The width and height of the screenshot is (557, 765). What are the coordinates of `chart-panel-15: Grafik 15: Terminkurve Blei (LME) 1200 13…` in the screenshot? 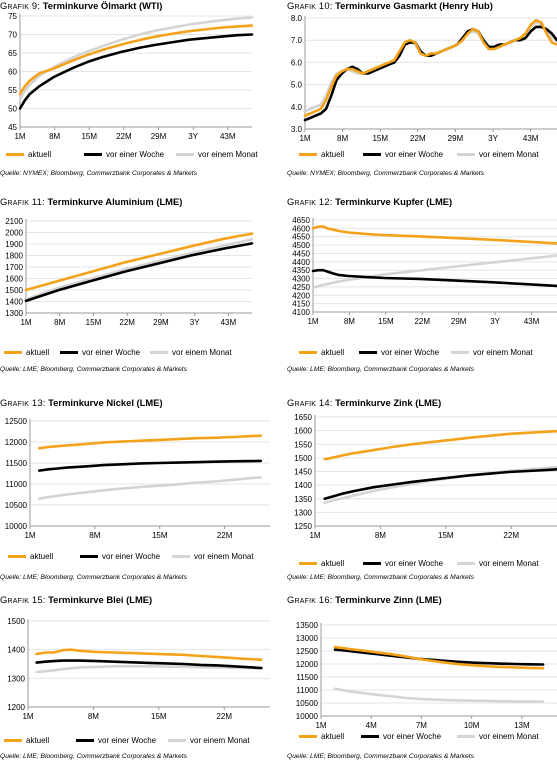 It's located at (136, 679).